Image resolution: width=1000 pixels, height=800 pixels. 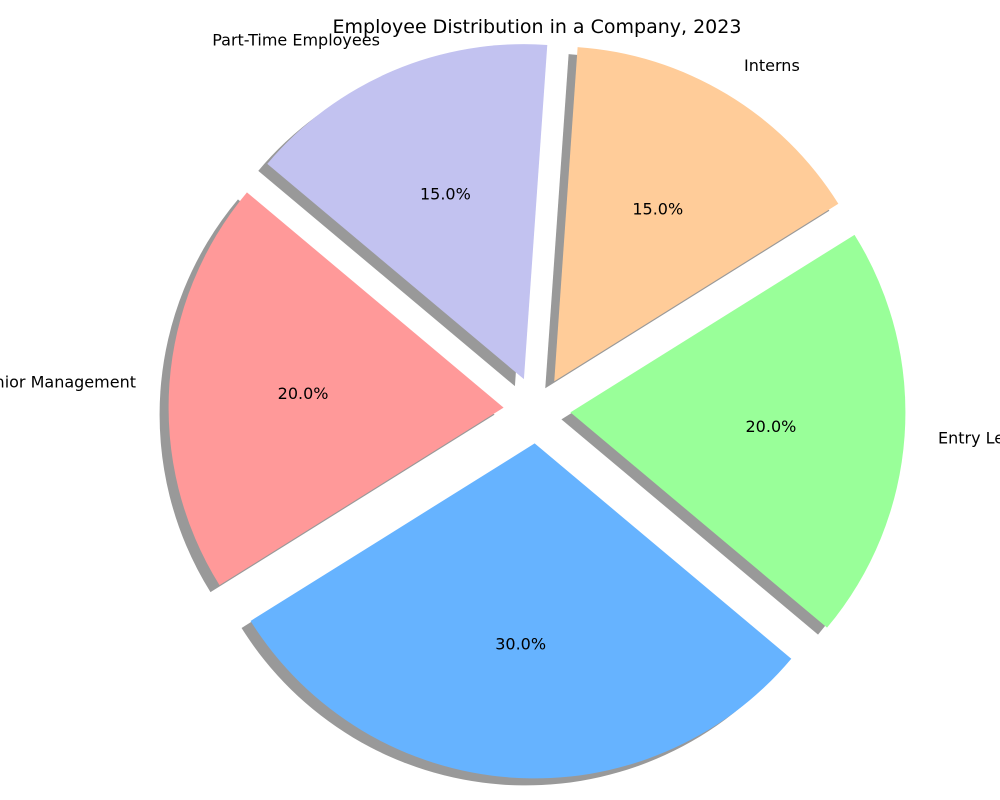 I want to click on category-label-interns: Interns, so click(x=772, y=65).